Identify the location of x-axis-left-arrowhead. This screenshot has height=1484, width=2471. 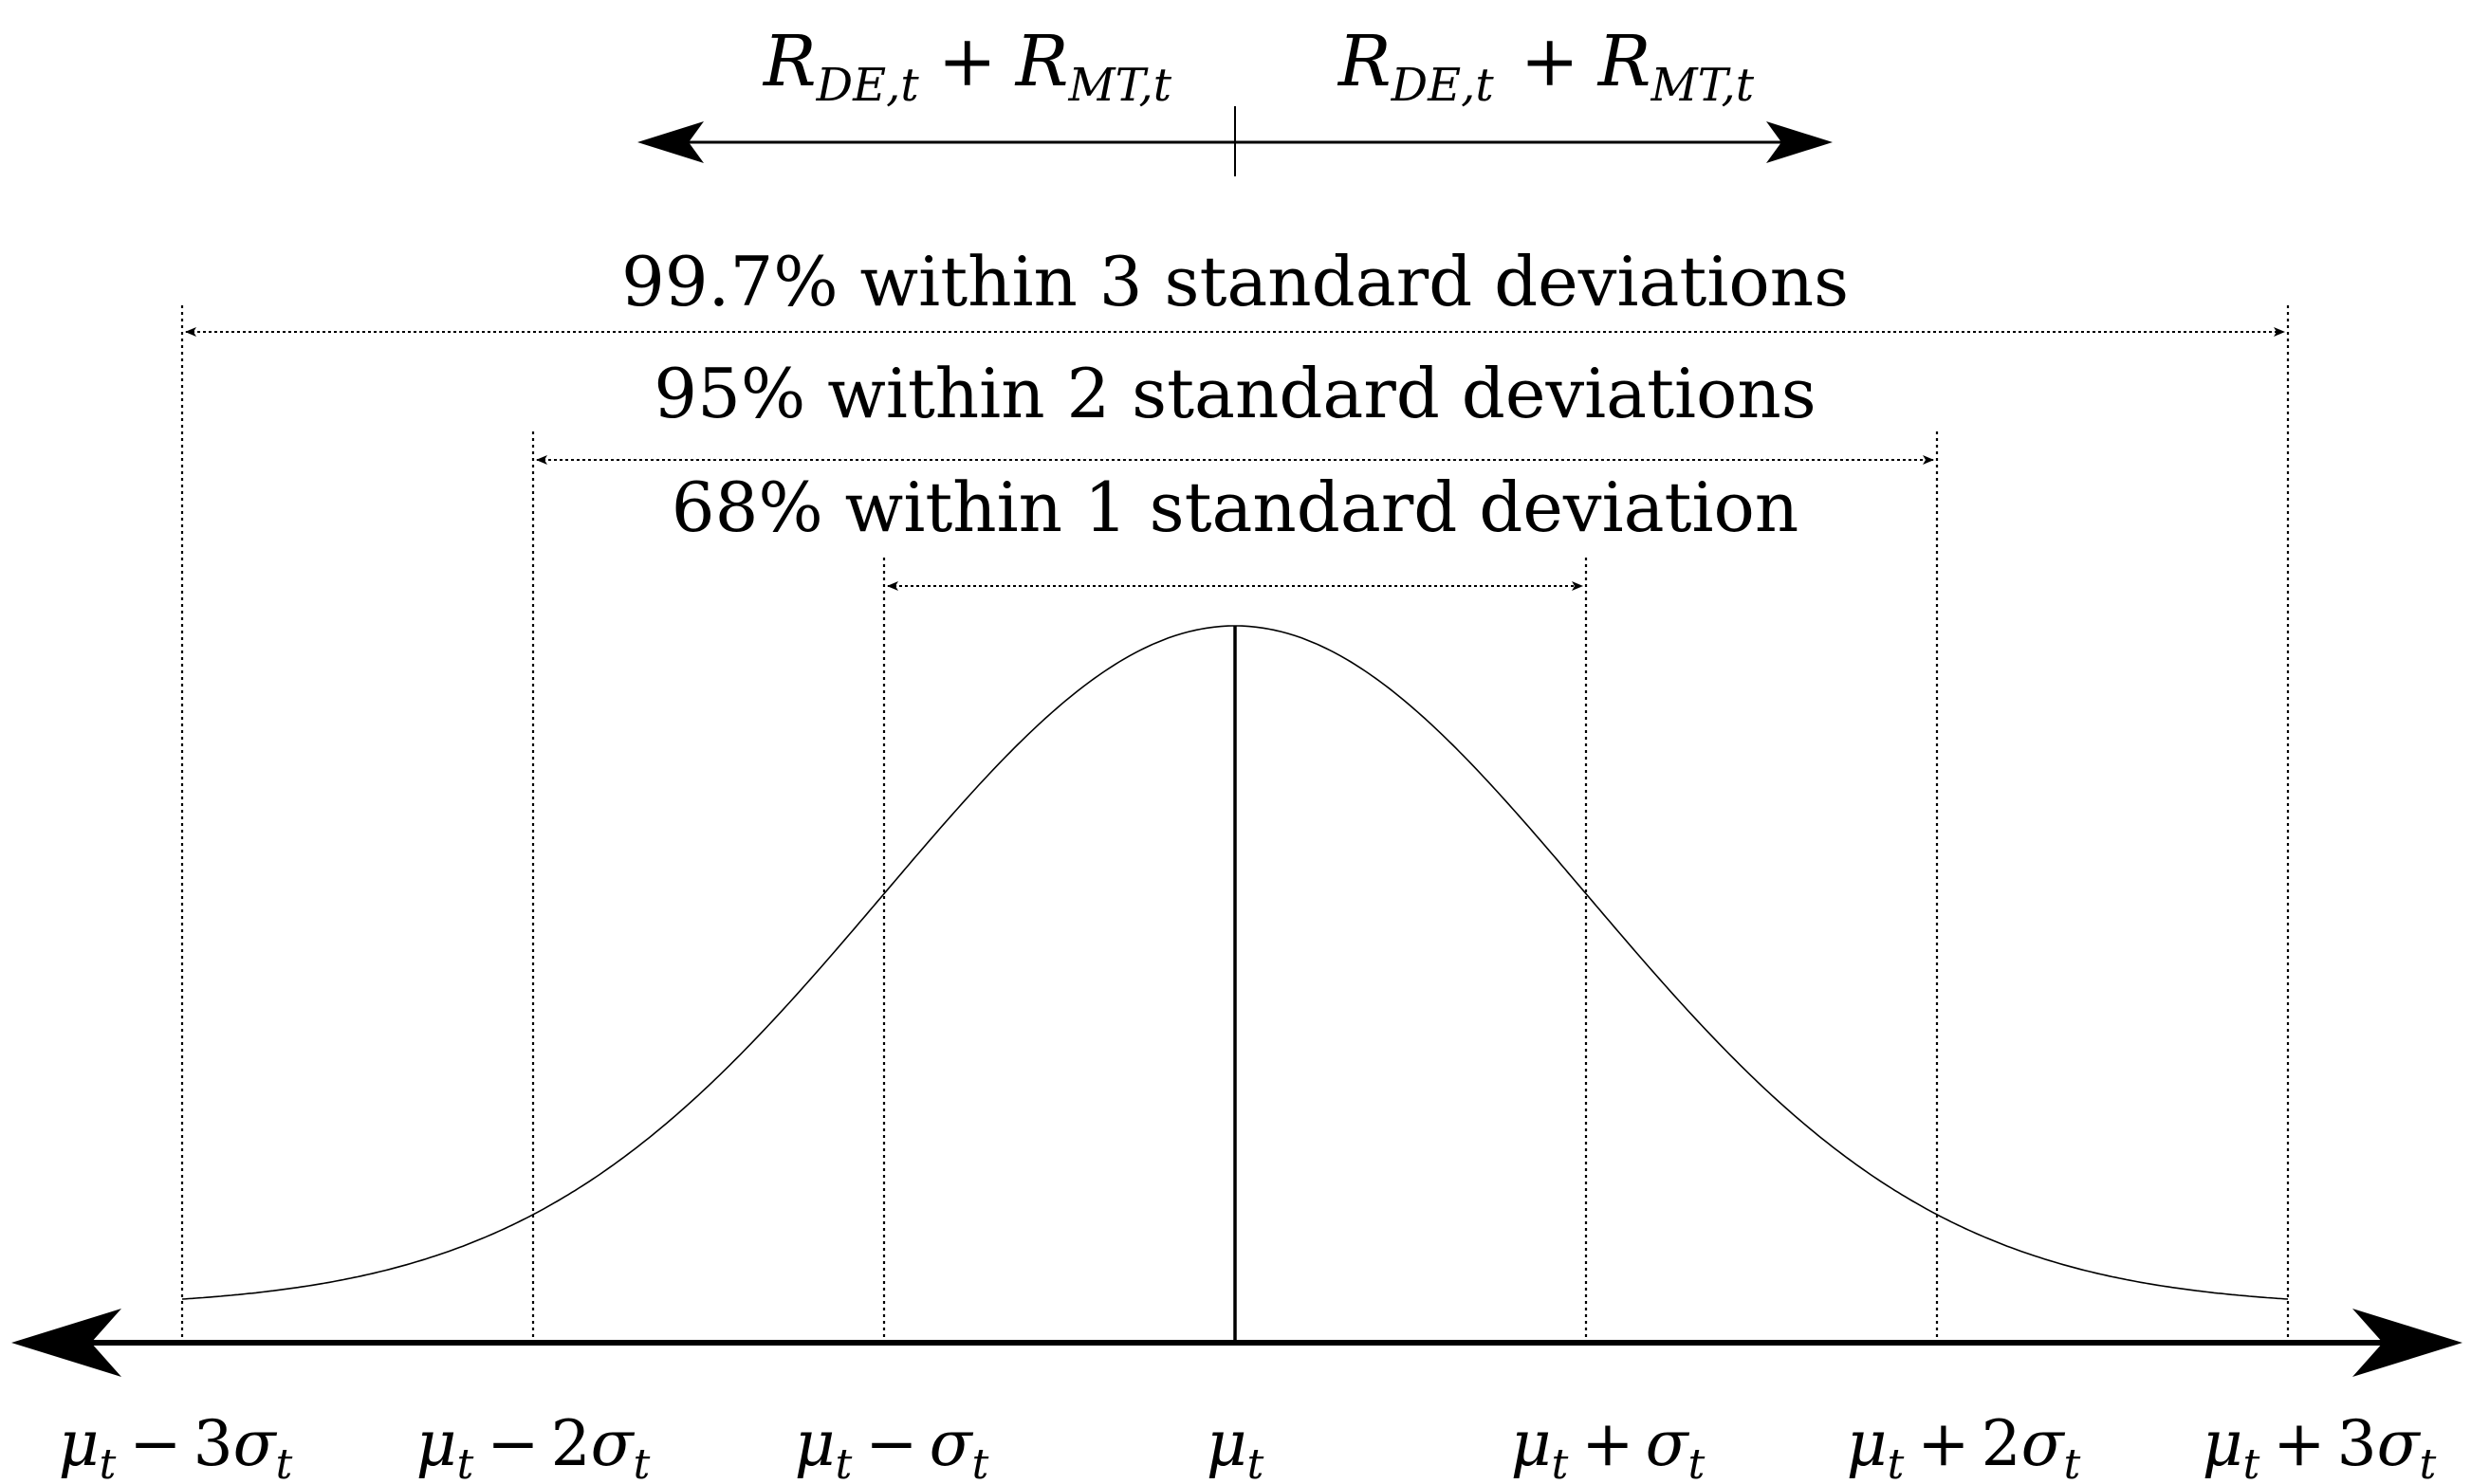
(66, 1343).